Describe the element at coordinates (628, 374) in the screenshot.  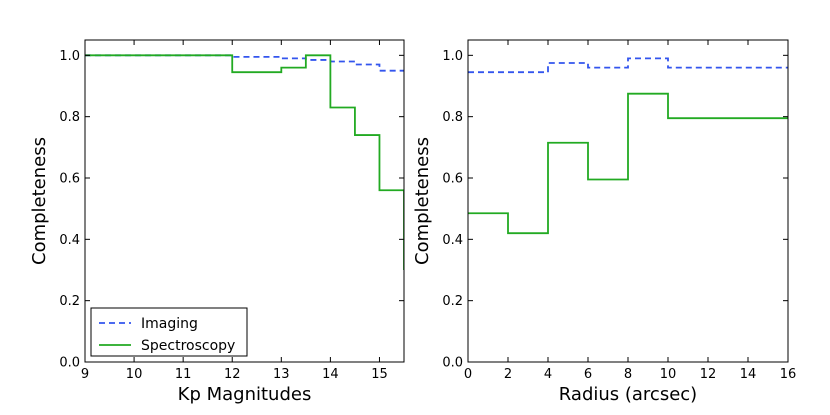
I see `x-tick-label: 8` at that location.